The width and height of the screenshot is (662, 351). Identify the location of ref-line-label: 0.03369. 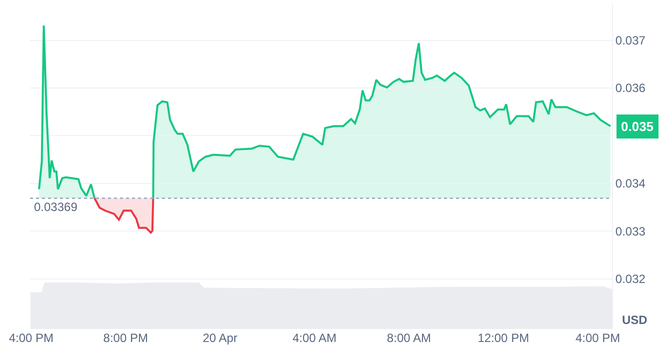
(56, 207).